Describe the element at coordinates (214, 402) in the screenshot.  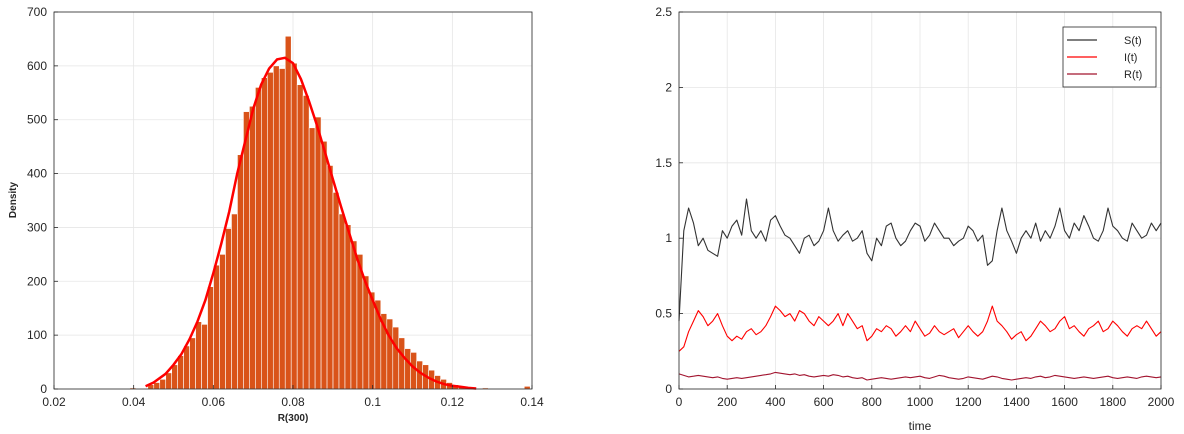
I see `histogram-x-tick-label: 0.06` at that location.